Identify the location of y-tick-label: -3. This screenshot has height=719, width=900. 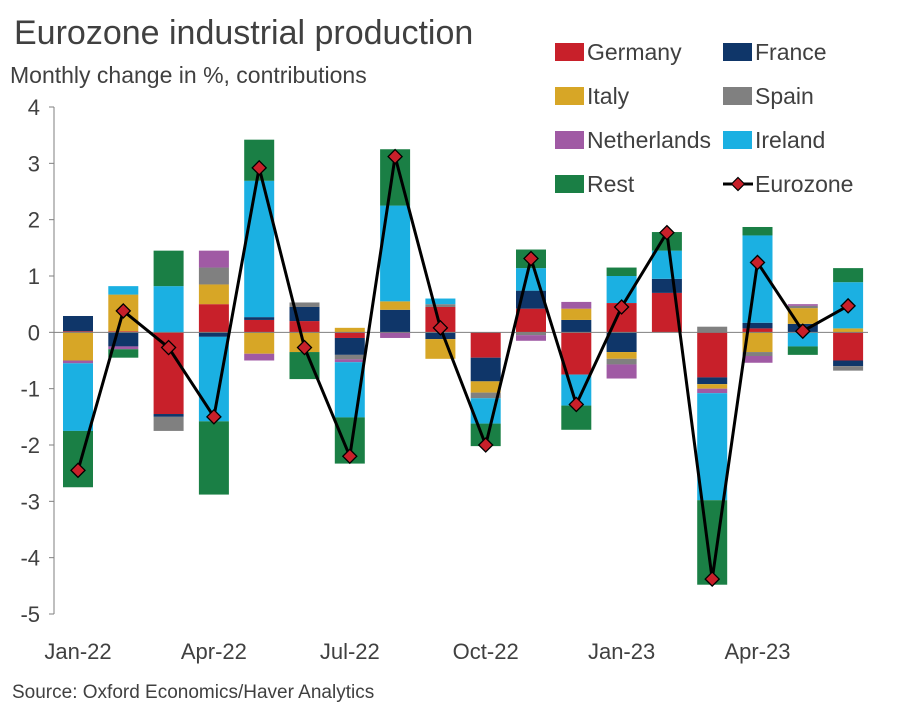
(30, 501).